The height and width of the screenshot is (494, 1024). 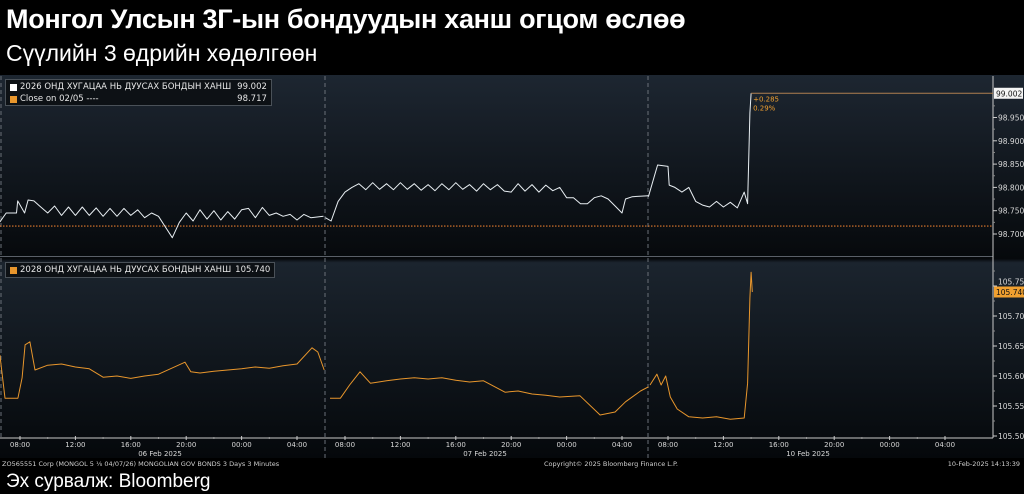 What do you see at coordinates (160, 454) in the screenshot?
I see `x-date-label: 06 Feb 2025` at bounding box center [160, 454].